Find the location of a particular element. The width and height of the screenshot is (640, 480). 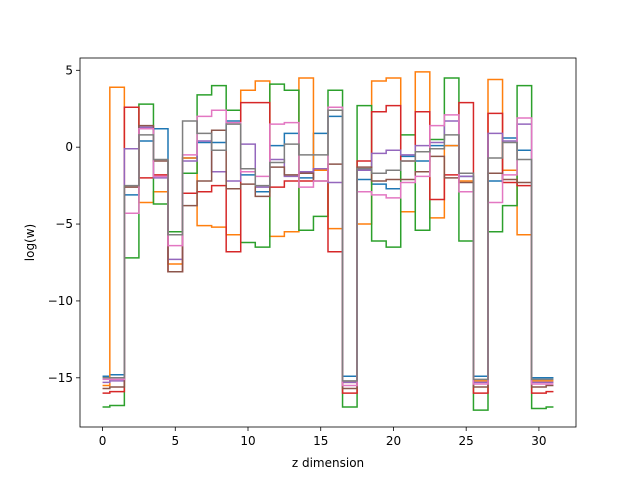

y-tick-label: 0 is located at coordinates (69, 147).